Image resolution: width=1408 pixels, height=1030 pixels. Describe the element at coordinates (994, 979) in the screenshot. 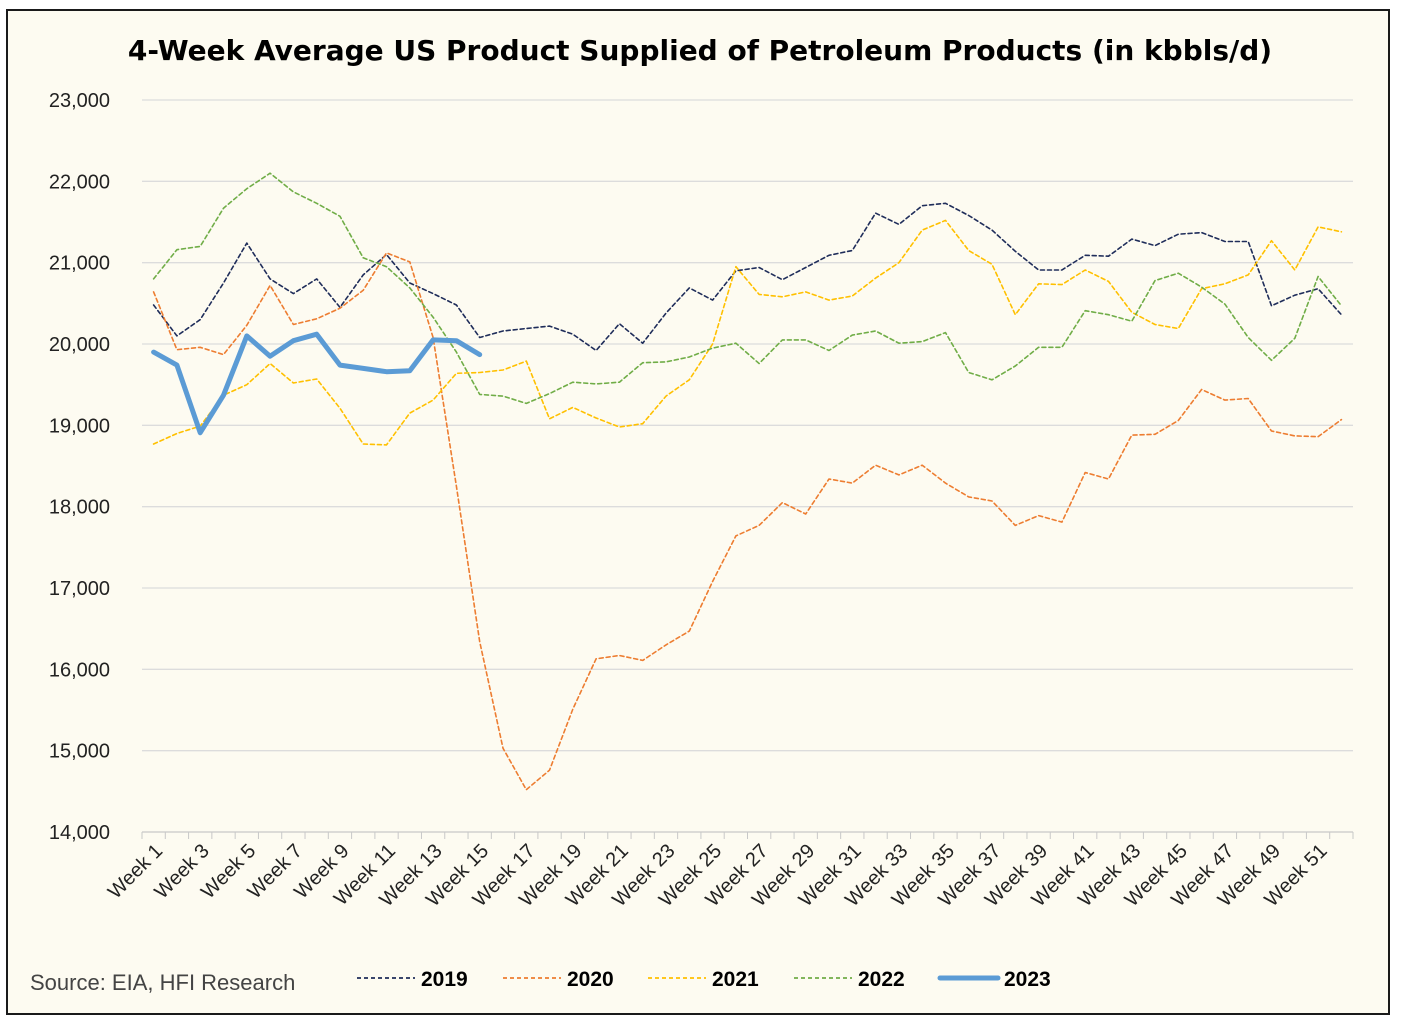

I see `legend-item-2023: 2023` at that location.